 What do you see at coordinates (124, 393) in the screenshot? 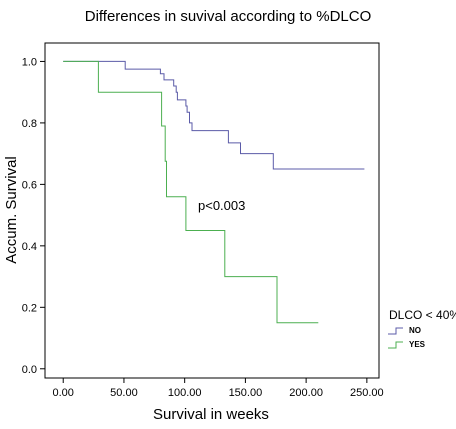
I see `x-tick-label: 50.00` at bounding box center [124, 393].